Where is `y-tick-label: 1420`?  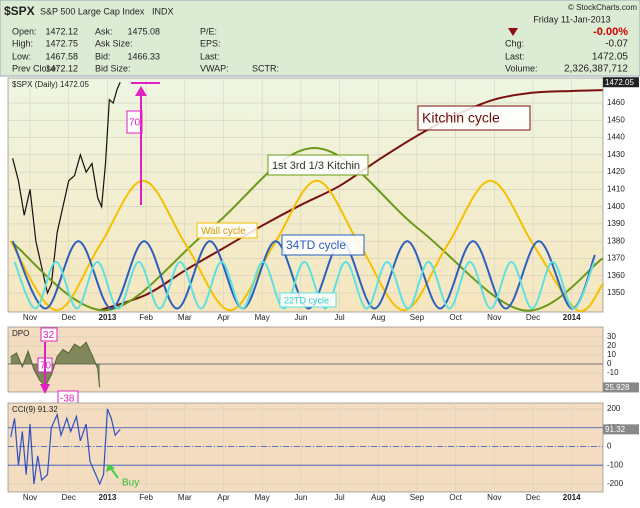
y-tick-label: 1420 is located at coordinates (616, 171).